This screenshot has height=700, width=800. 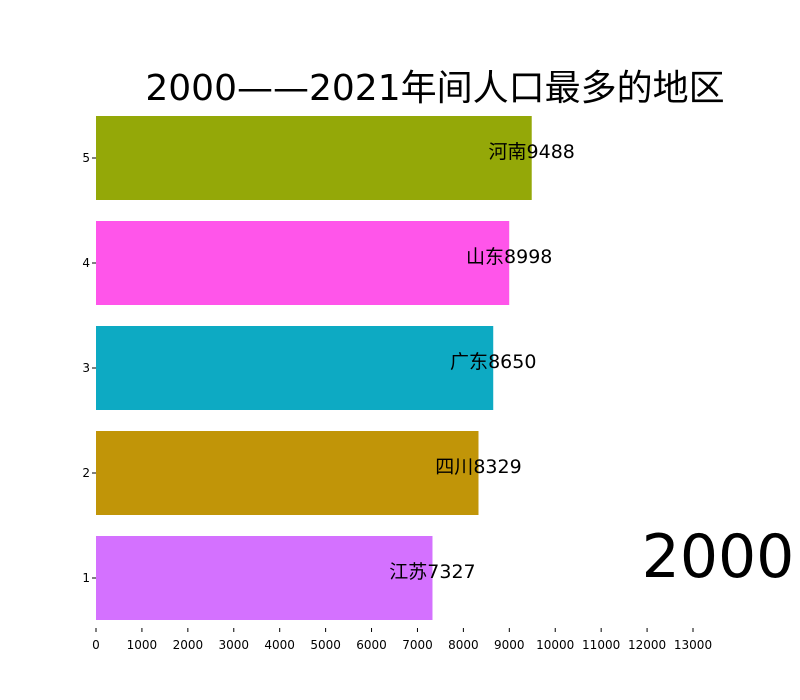 What do you see at coordinates (485, 257) in the screenshot?
I see `bar-region-4: 山东` at bounding box center [485, 257].